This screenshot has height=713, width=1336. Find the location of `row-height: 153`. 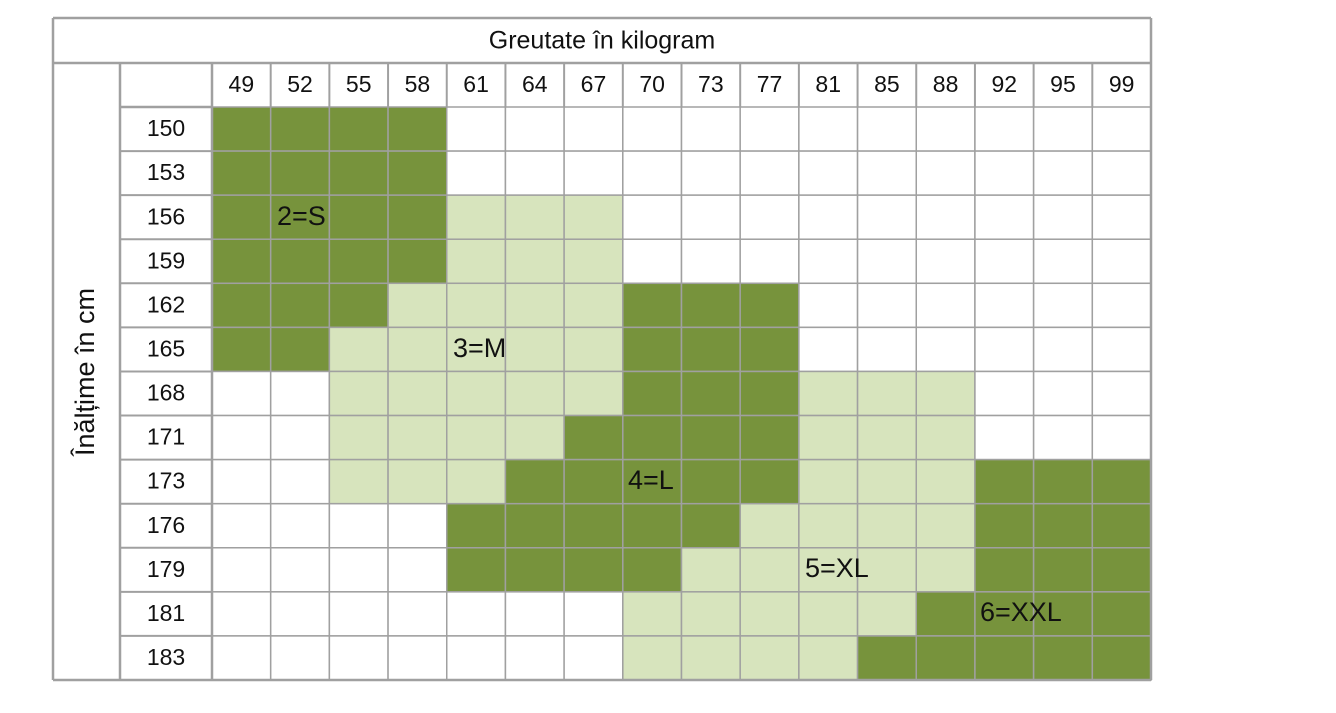

row-height: 153 is located at coordinates (166, 172).